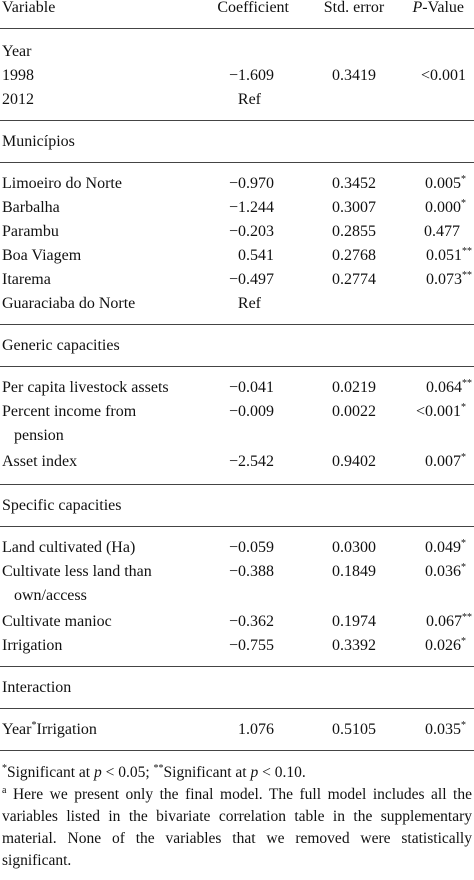 This screenshot has width=474, height=880. I want to click on table-row: Boa Viagem 0.541 0.2768 0.051**, so click(237, 255).